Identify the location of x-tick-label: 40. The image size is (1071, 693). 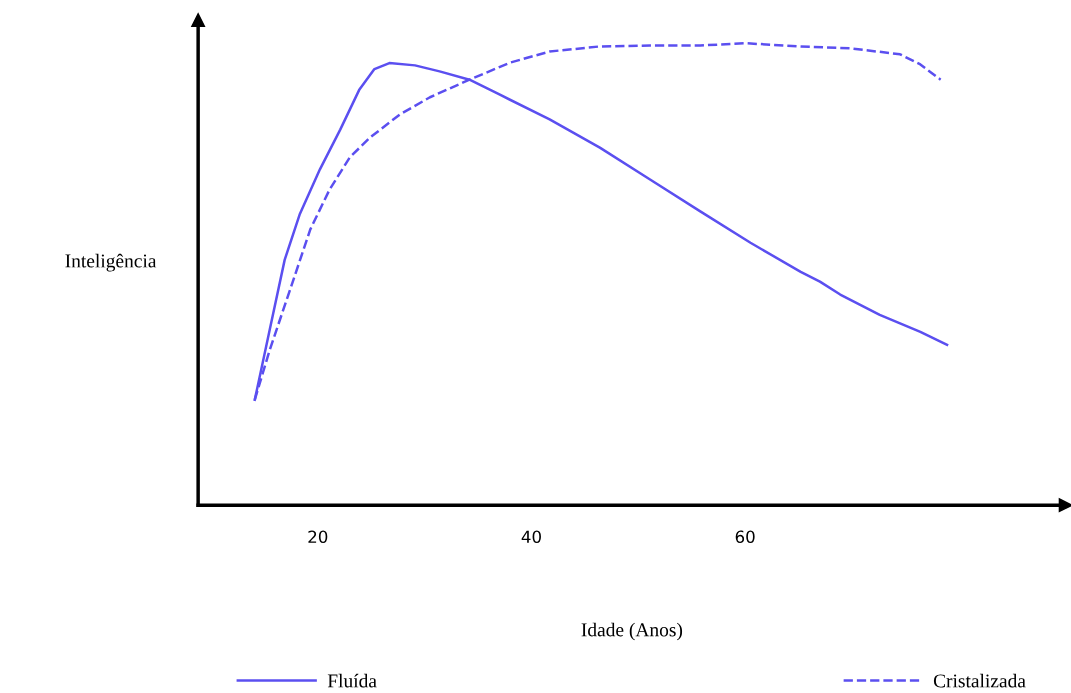
(531, 537).